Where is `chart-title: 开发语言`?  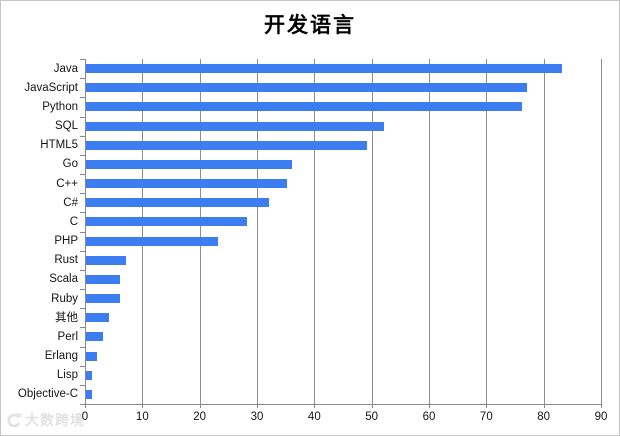
chart-title: 开发语言 is located at coordinates (310, 24).